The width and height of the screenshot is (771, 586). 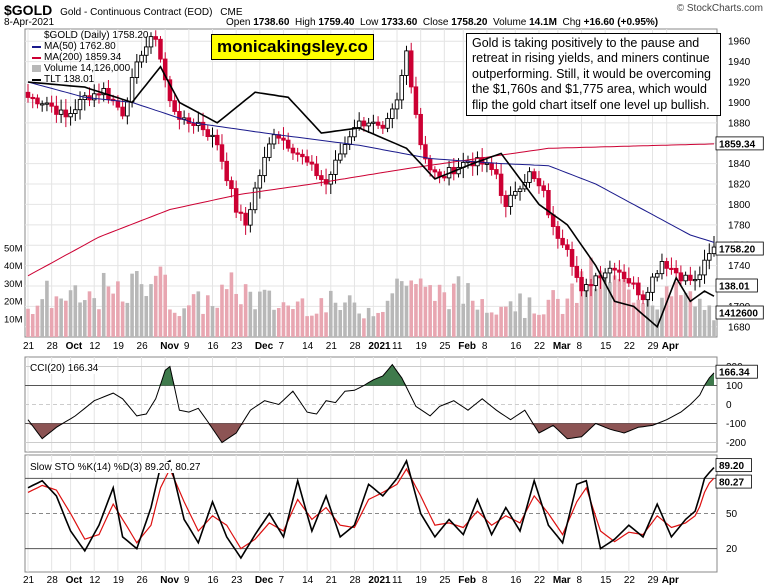 I want to click on x-axis-label-bottom: 19, so click(x=119, y=580).